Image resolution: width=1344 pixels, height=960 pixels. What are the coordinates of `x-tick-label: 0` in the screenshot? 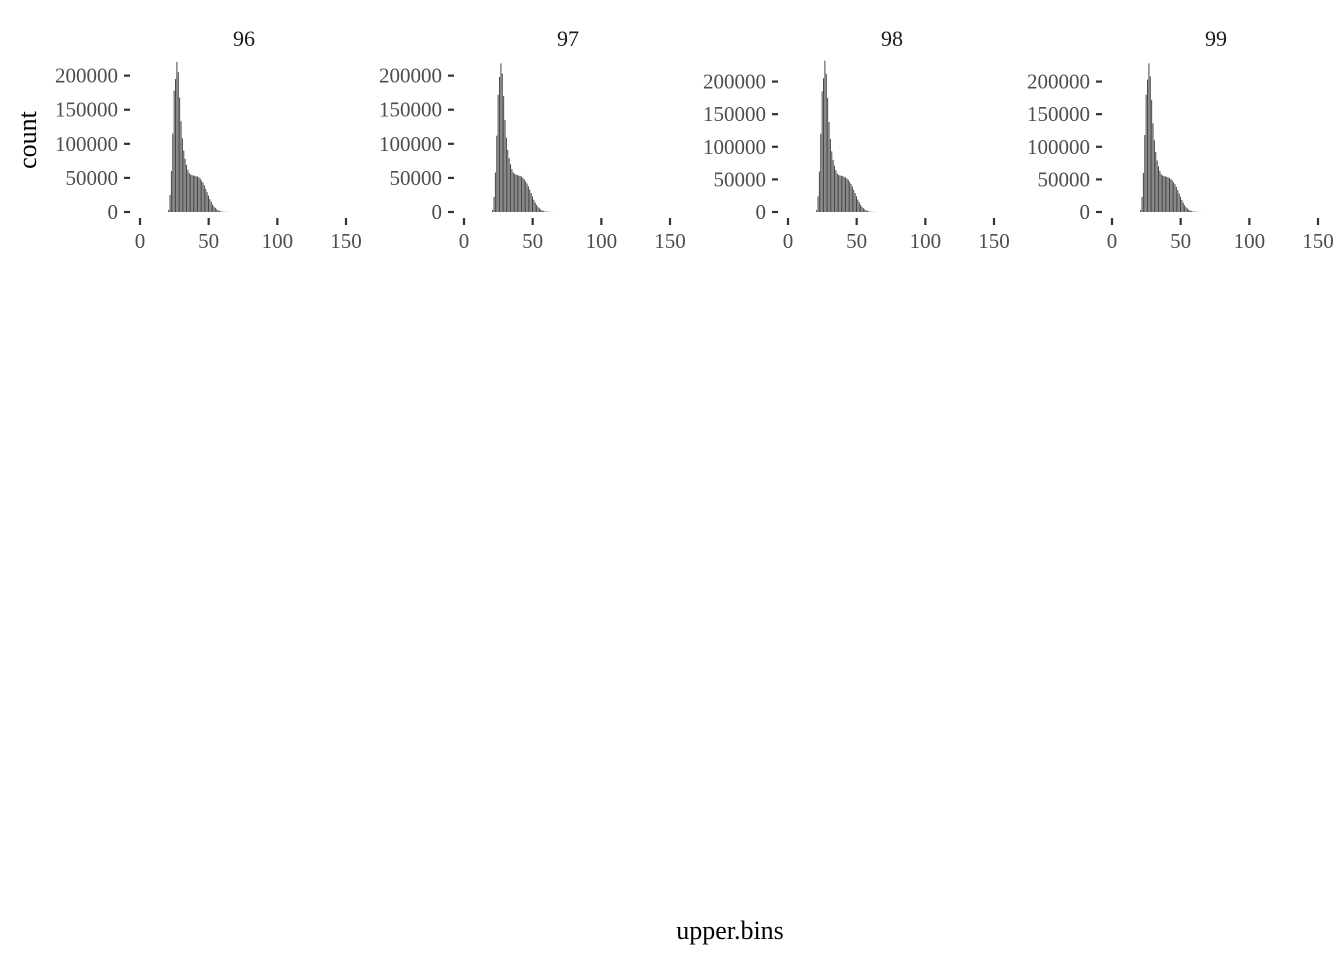 It's located at (140, 241).